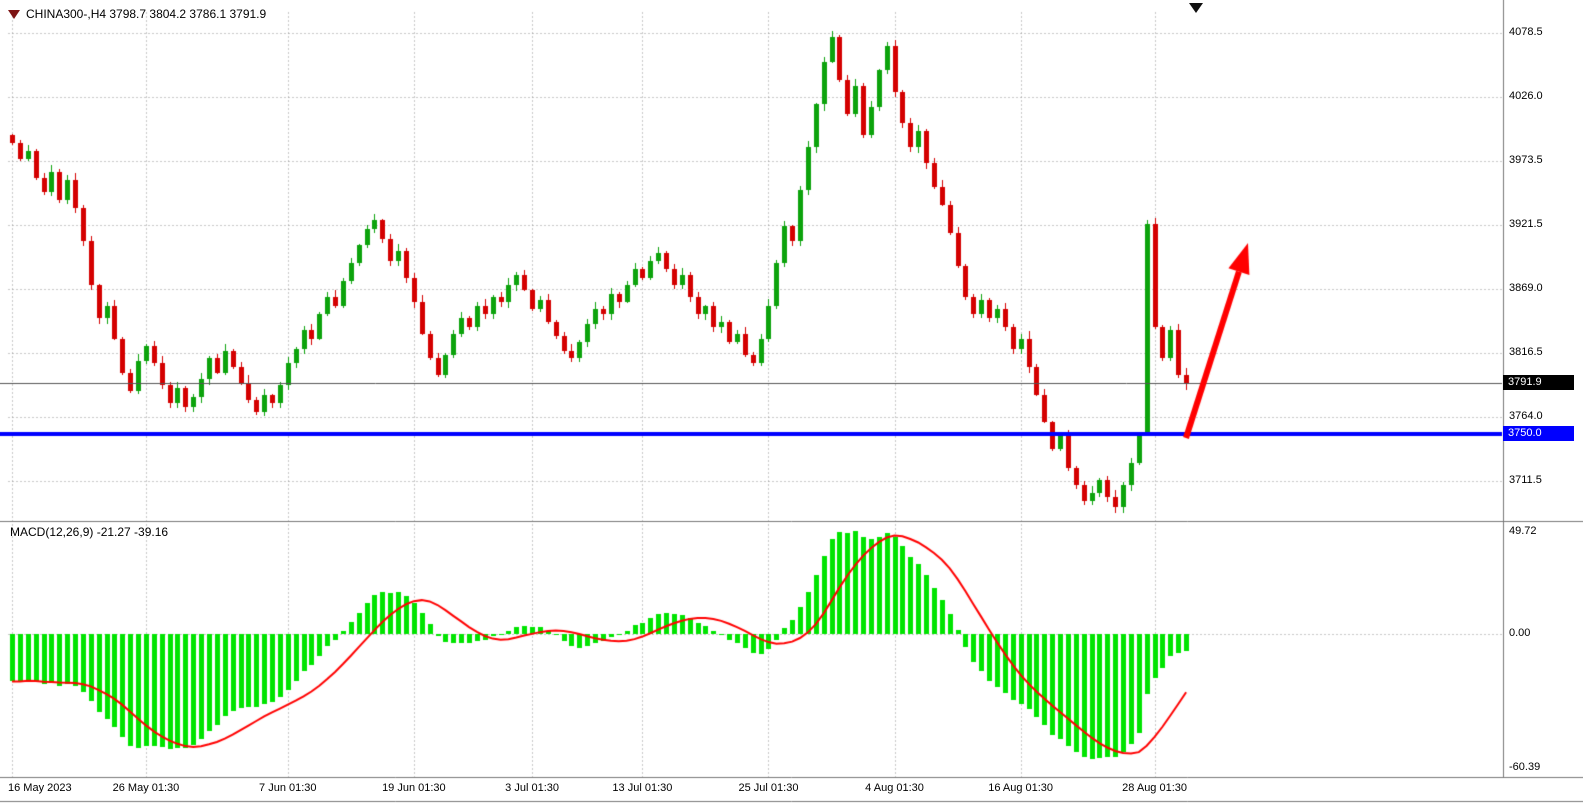 This screenshot has height=811, width=1583. What do you see at coordinates (1526, 160) in the screenshot?
I see `price-axis-label: 3973.5` at bounding box center [1526, 160].